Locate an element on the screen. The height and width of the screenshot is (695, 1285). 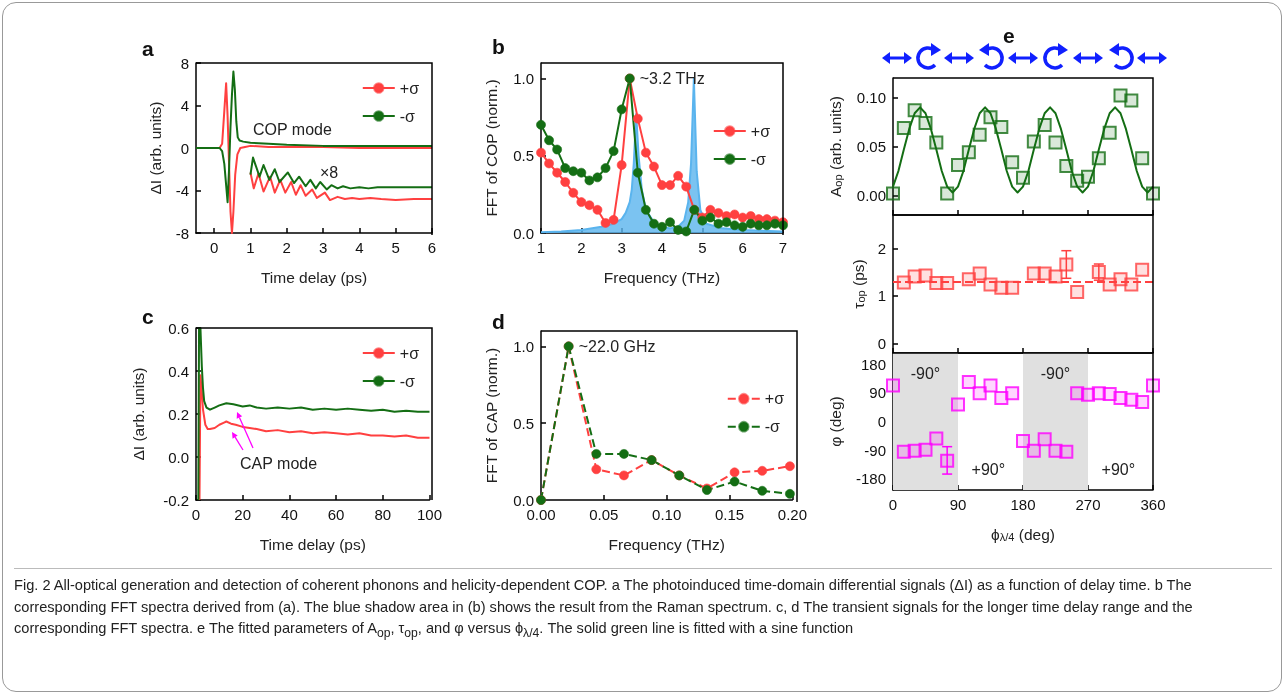
x-tick-label: 0.15 is located at coordinates (729, 514).